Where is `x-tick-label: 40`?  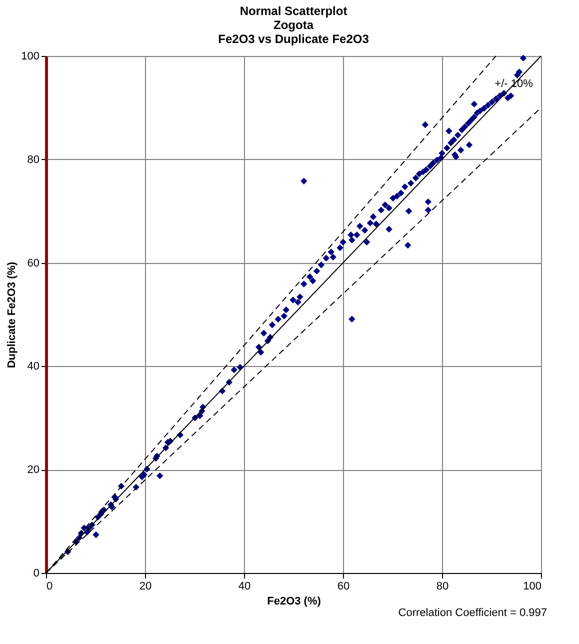
x-tick-label: 40 is located at coordinates (244, 586).